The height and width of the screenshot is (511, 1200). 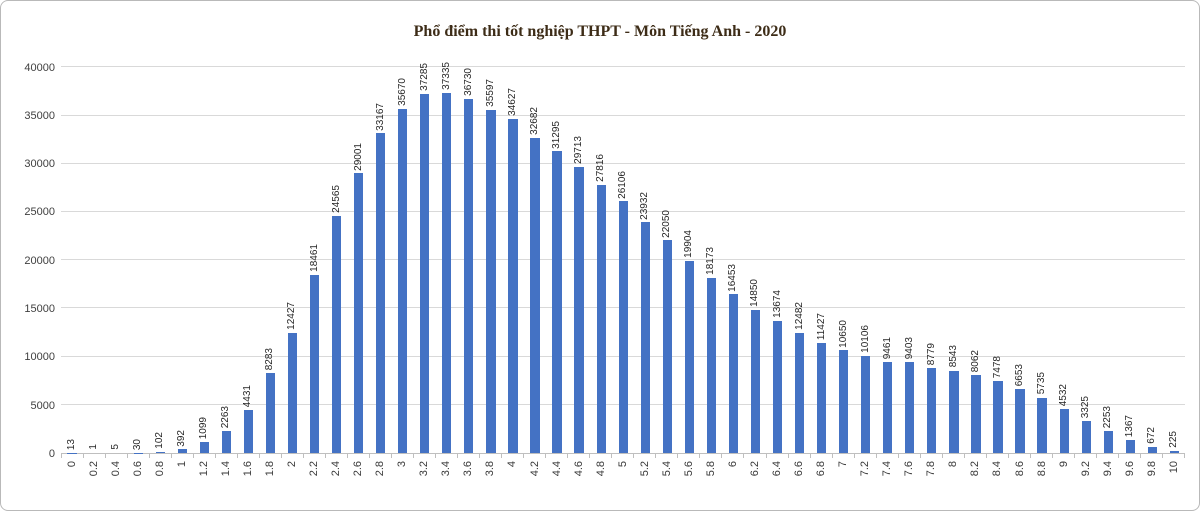 What do you see at coordinates (777, 304) in the screenshot?
I see `bar-value-label: 13674` at bounding box center [777, 304].